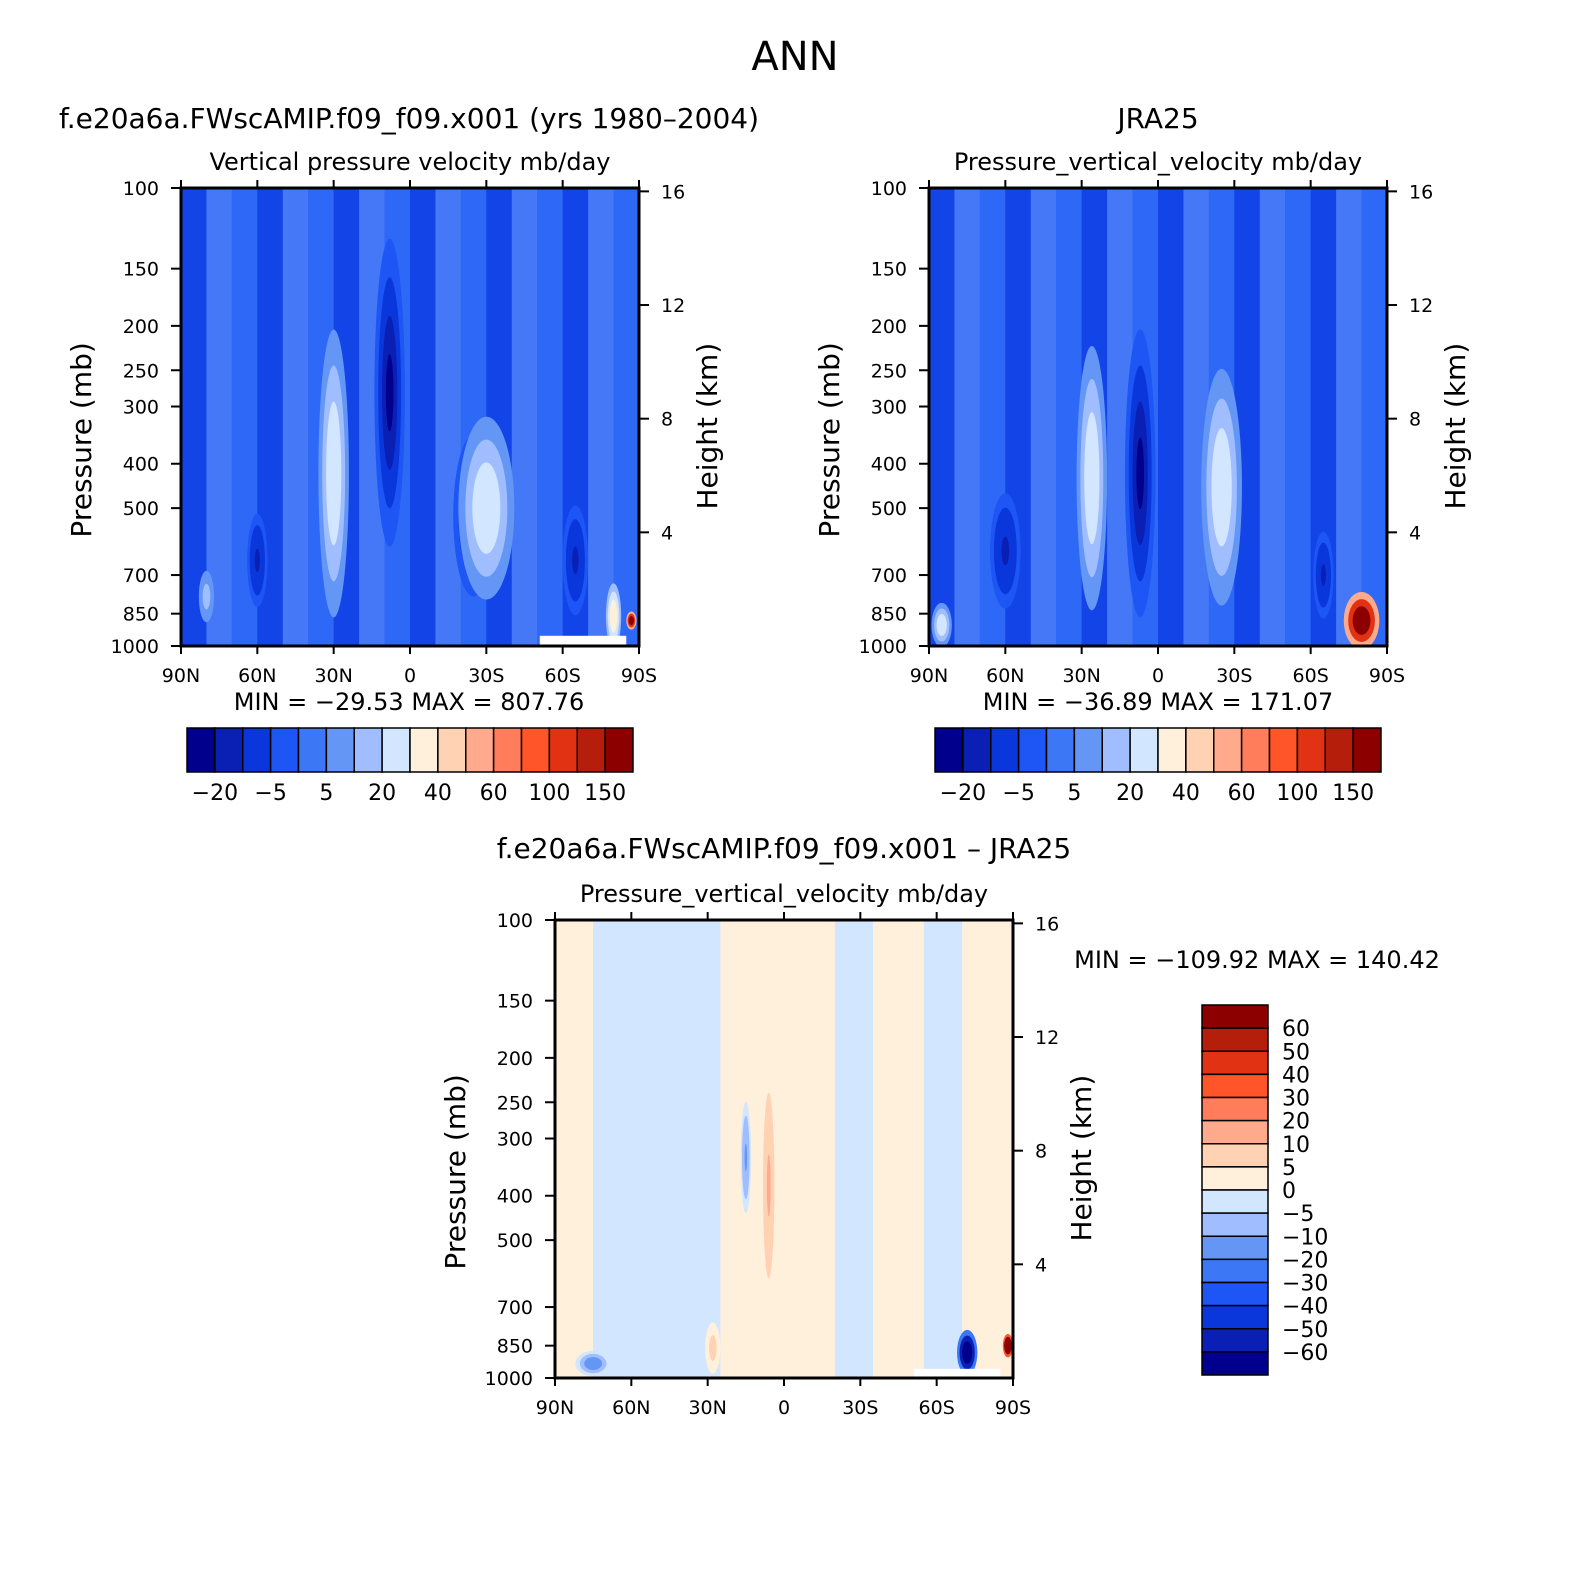  Describe the element at coordinates (257, 676) in the screenshot. I see `x-tick-label: 60N` at that location.